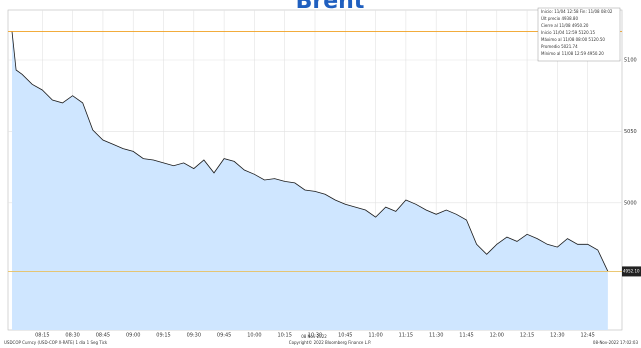  Describe the element at coordinates (345, 336) in the screenshot. I see `x-tick-label: 10:45` at that location.